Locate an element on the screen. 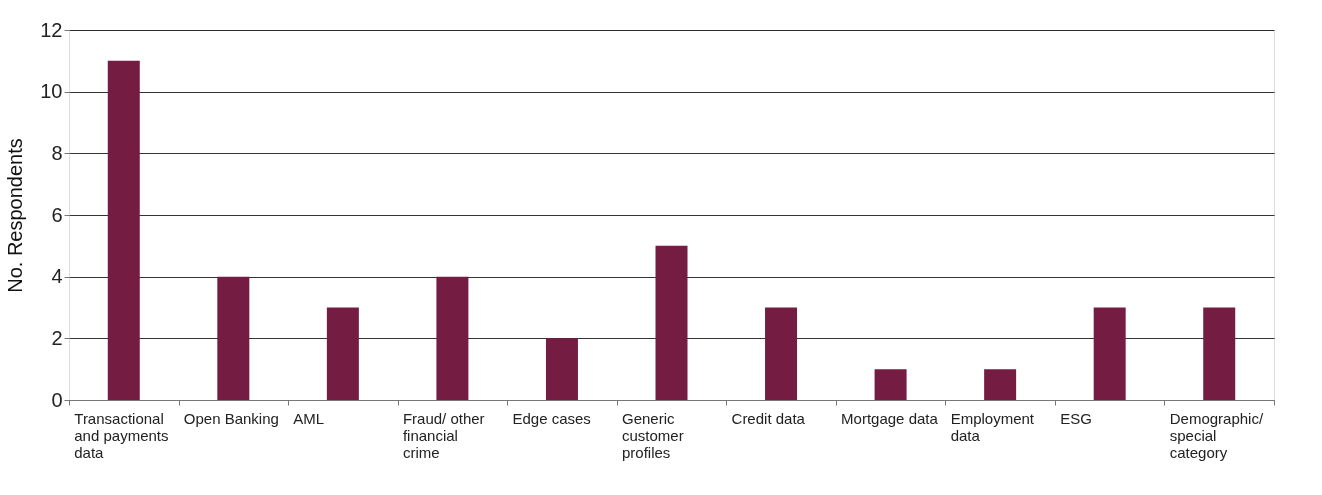  x-tick-label: Open Banking is located at coordinates (231, 418).